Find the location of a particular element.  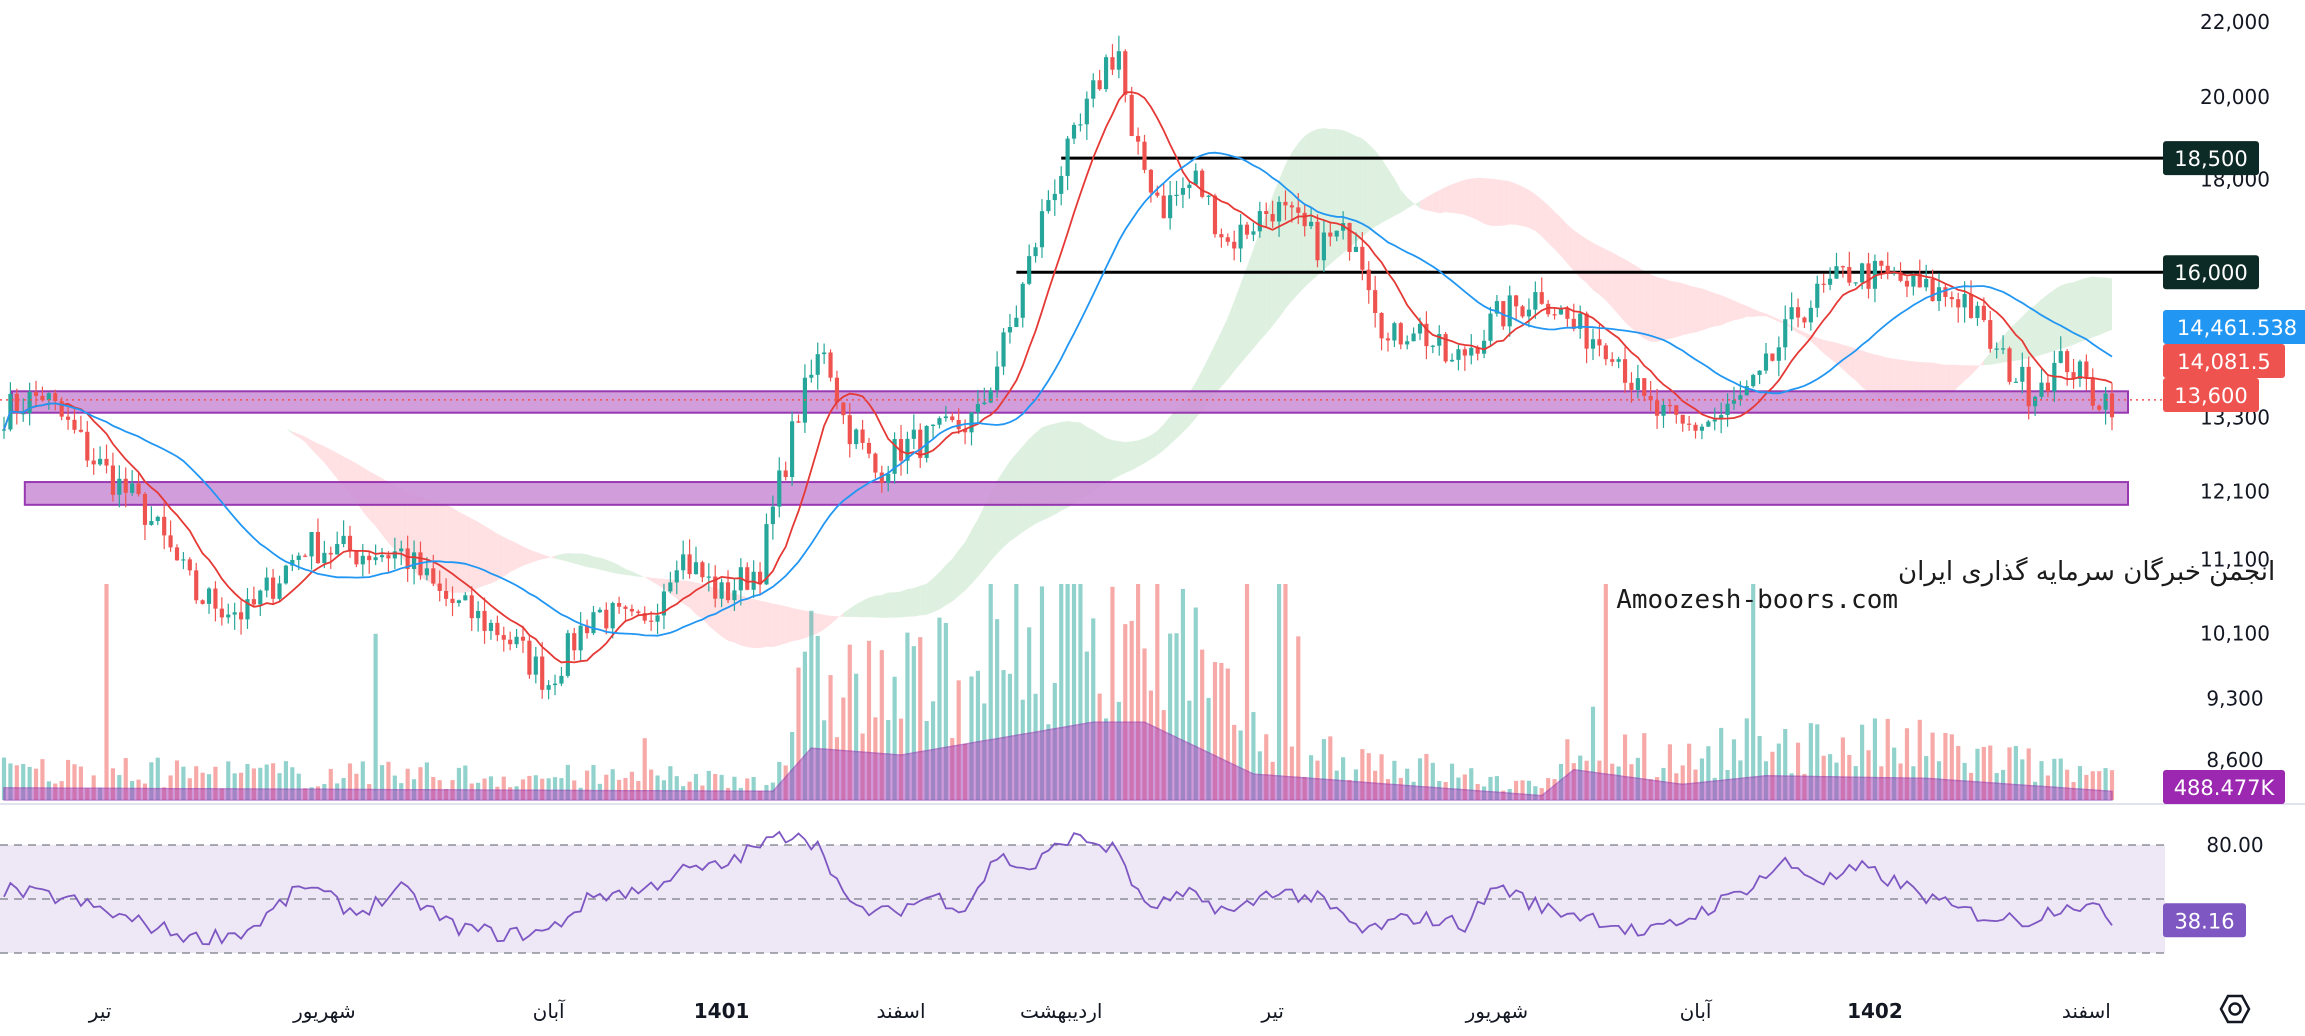

rsi-value-badge-text: 38.16 is located at coordinates (2204, 921).